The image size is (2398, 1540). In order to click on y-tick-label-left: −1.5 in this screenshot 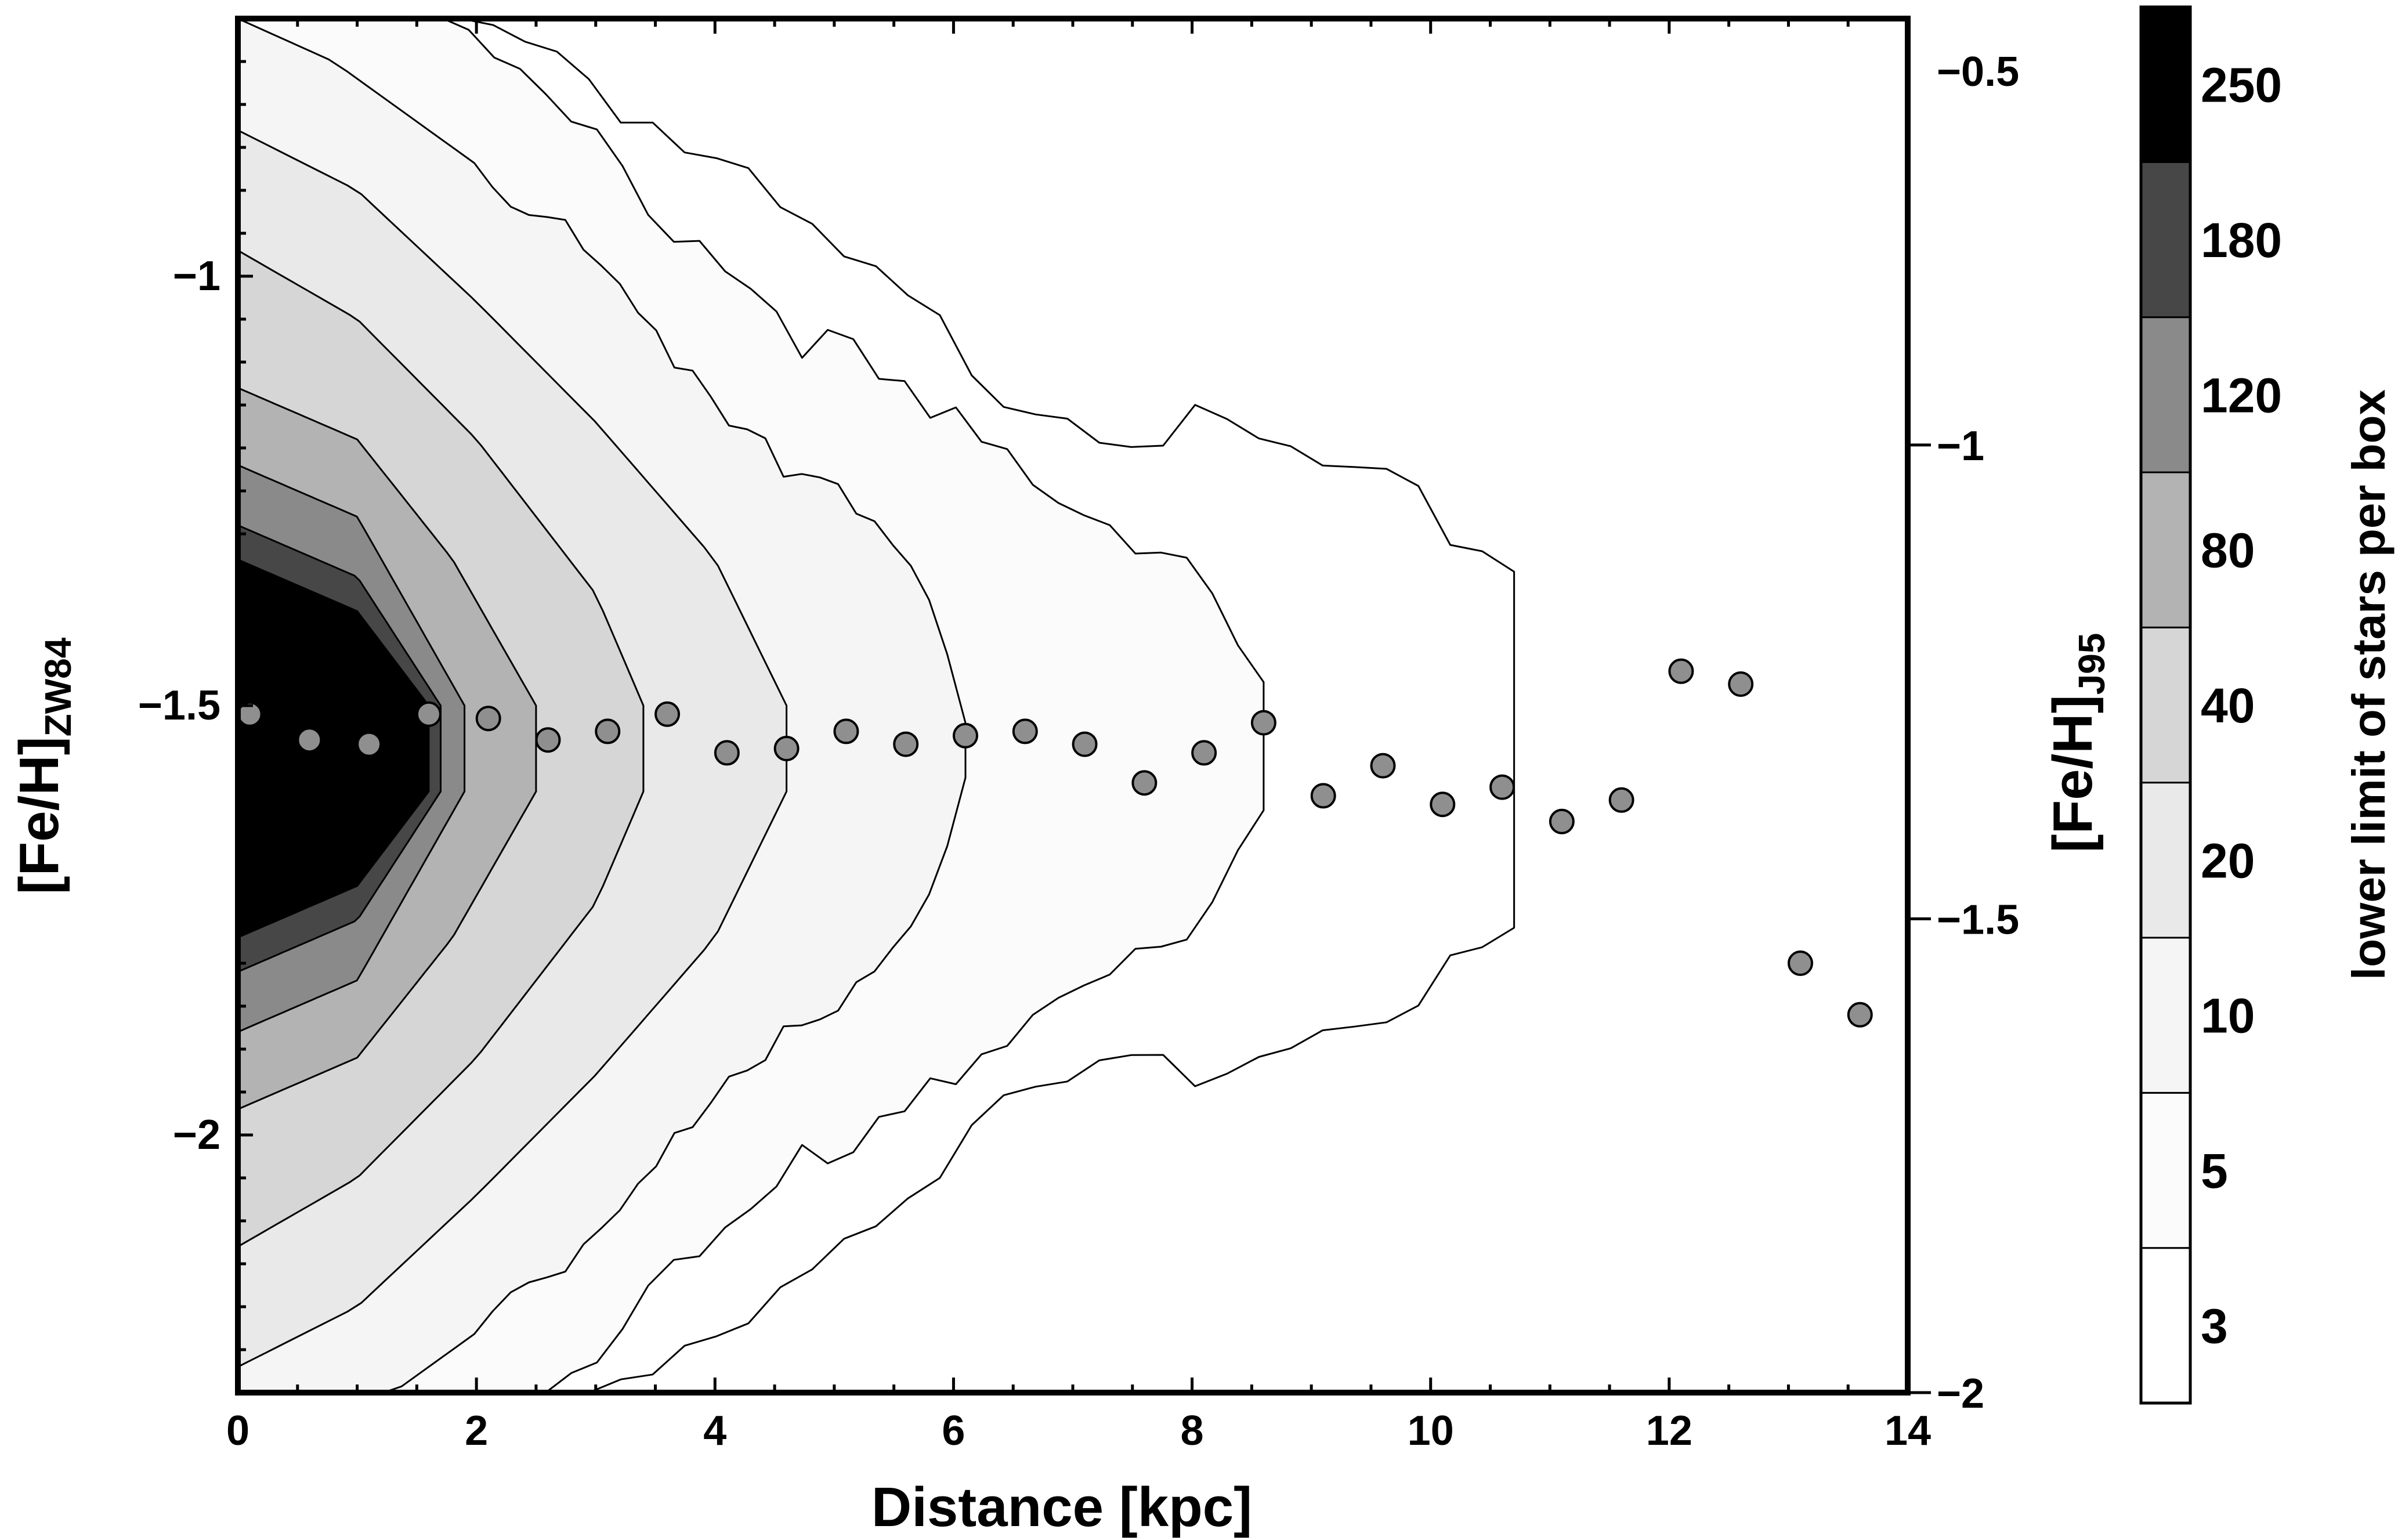, I will do `click(179, 705)`.